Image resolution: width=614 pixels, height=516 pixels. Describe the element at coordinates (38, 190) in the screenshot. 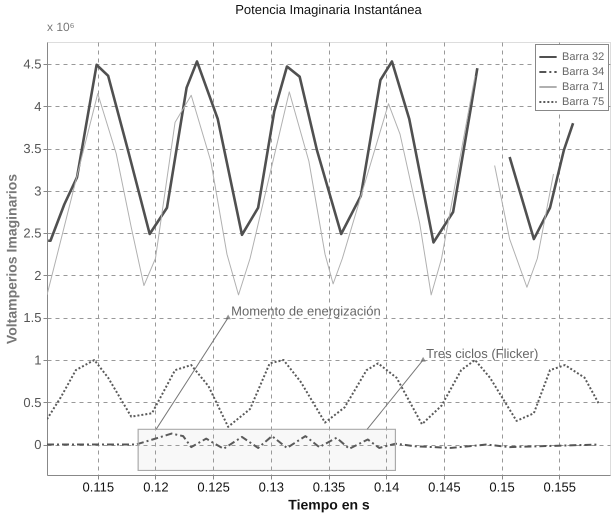

I see `y-tick-label: 3` at that location.